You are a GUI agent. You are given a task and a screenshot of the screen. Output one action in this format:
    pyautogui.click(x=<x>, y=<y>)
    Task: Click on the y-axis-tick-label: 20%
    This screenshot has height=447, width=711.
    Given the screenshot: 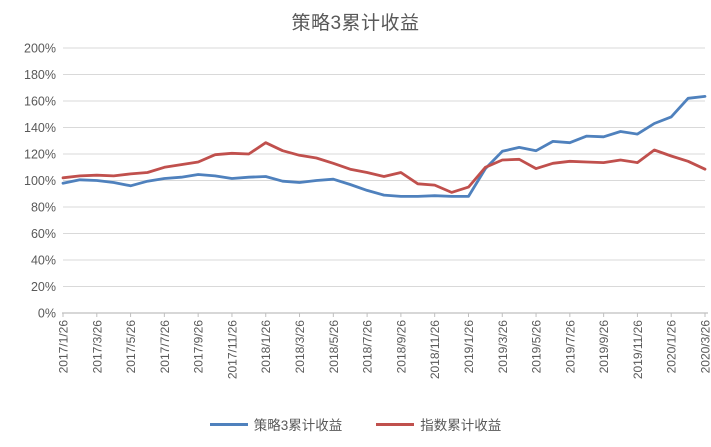 What is the action you would take?
    pyautogui.click(x=43, y=287)
    